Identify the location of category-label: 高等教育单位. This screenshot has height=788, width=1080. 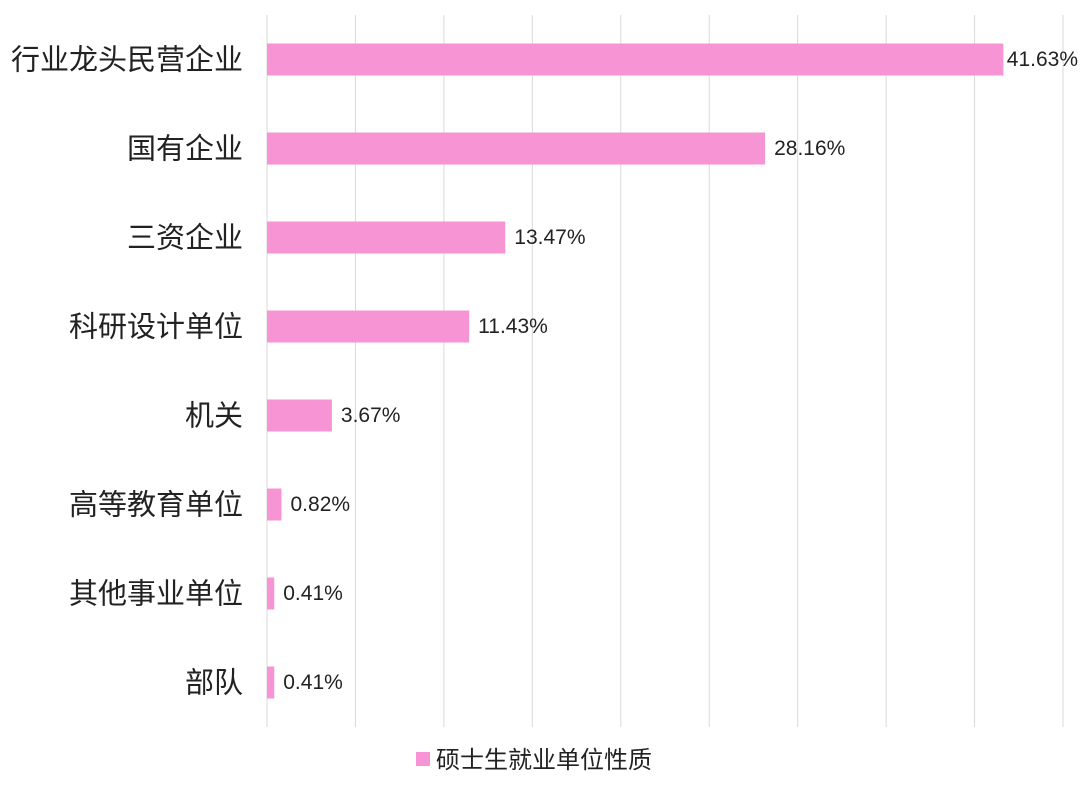
(156, 505).